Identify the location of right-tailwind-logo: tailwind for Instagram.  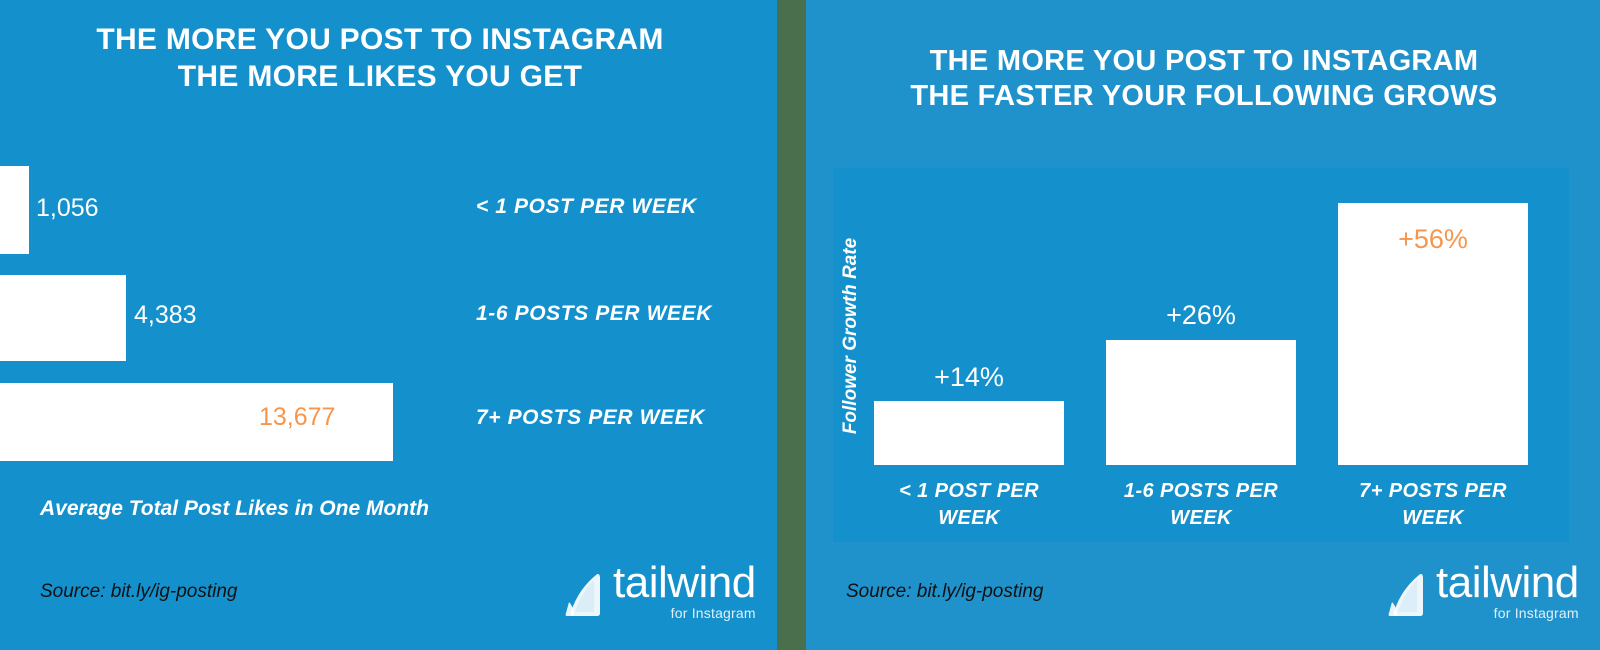
(1483, 589).